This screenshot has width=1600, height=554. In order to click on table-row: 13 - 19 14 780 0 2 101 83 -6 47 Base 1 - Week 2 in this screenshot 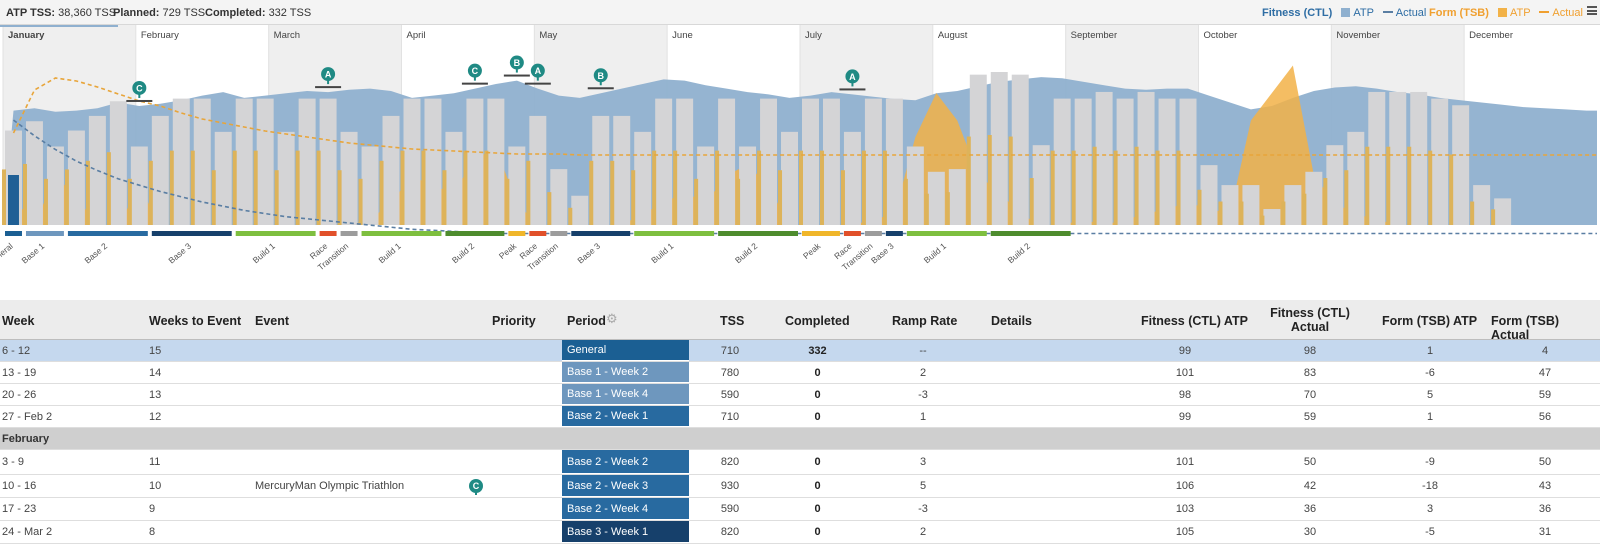, I will do `click(800, 373)`.